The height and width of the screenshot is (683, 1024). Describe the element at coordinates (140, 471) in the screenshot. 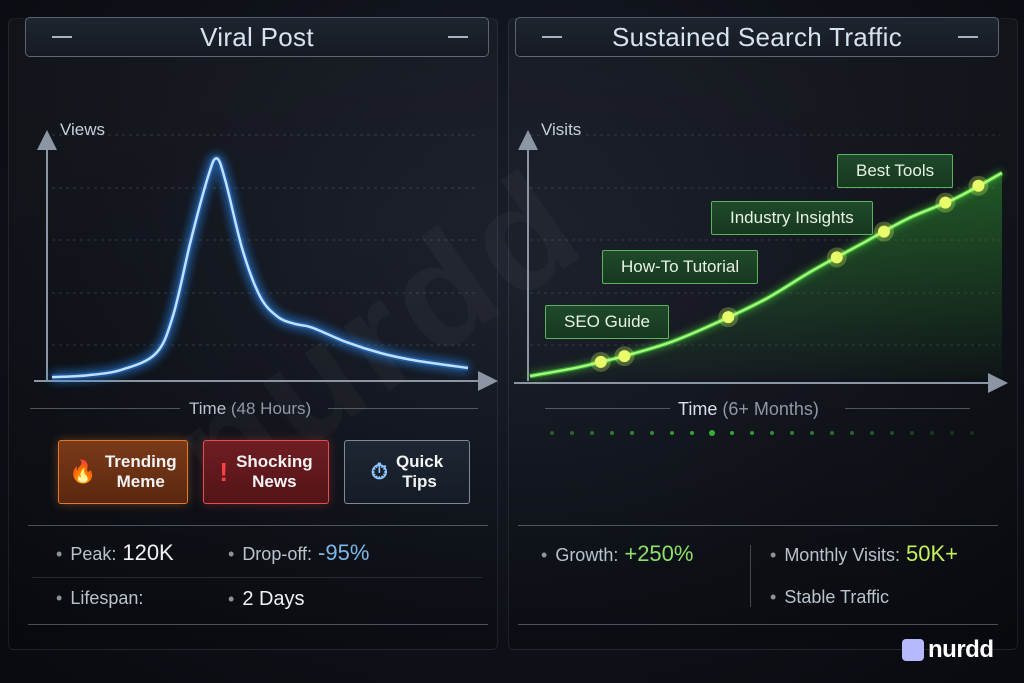

I see `badge-label: Trending Meme` at that location.